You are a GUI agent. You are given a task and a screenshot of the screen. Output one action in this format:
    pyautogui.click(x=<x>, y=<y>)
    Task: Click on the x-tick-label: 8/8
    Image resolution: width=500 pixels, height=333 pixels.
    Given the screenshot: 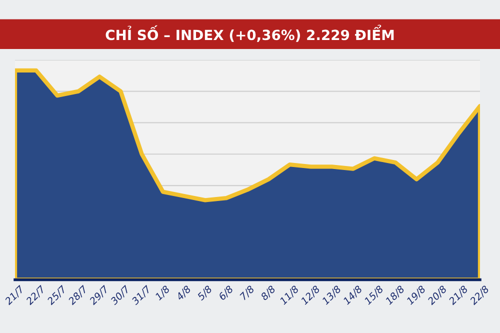 What is the action you would take?
    pyautogui.click(x=268, y=293)
    